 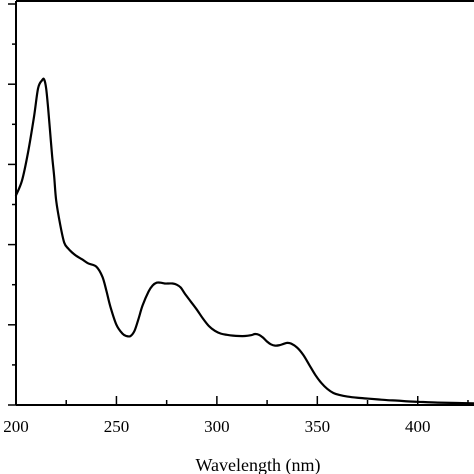 What do you see at coordinates (217, 426) in the screenshot?
I see `x-tick-label: 300` at bounding box center [217, 426].